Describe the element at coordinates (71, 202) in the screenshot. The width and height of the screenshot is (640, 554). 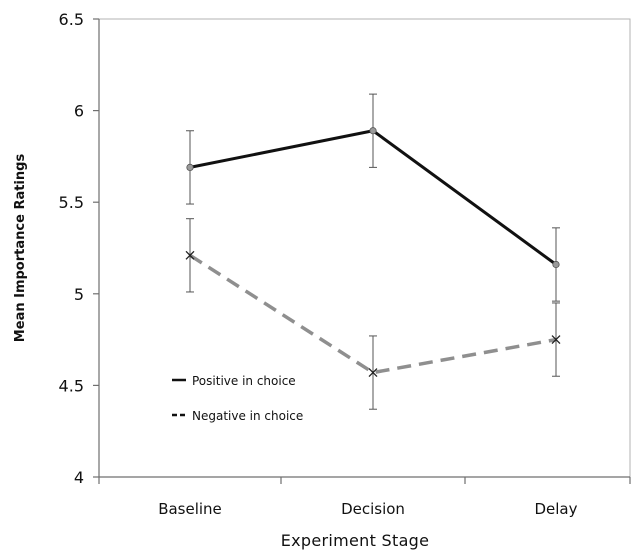
I see `y-tick-label: 5.5` at that location.